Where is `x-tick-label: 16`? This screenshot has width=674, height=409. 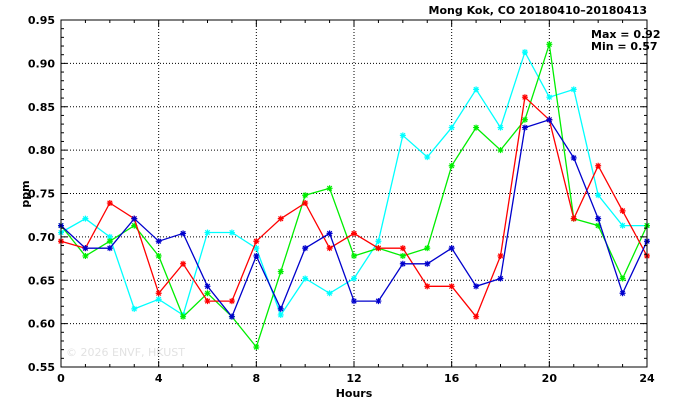
x-tick-label: 16 is located at coordinates (452, 378).